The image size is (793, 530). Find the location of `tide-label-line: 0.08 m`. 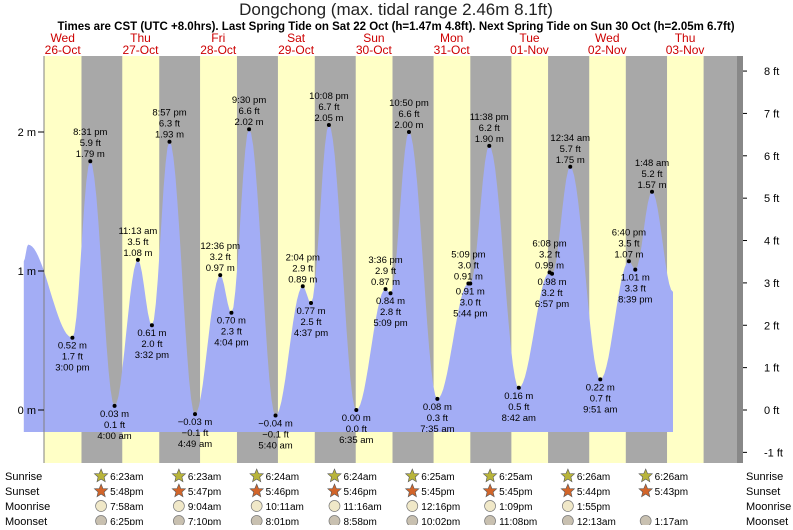

tide-label-line: 0.08 m is located at coordinates (437, 407).